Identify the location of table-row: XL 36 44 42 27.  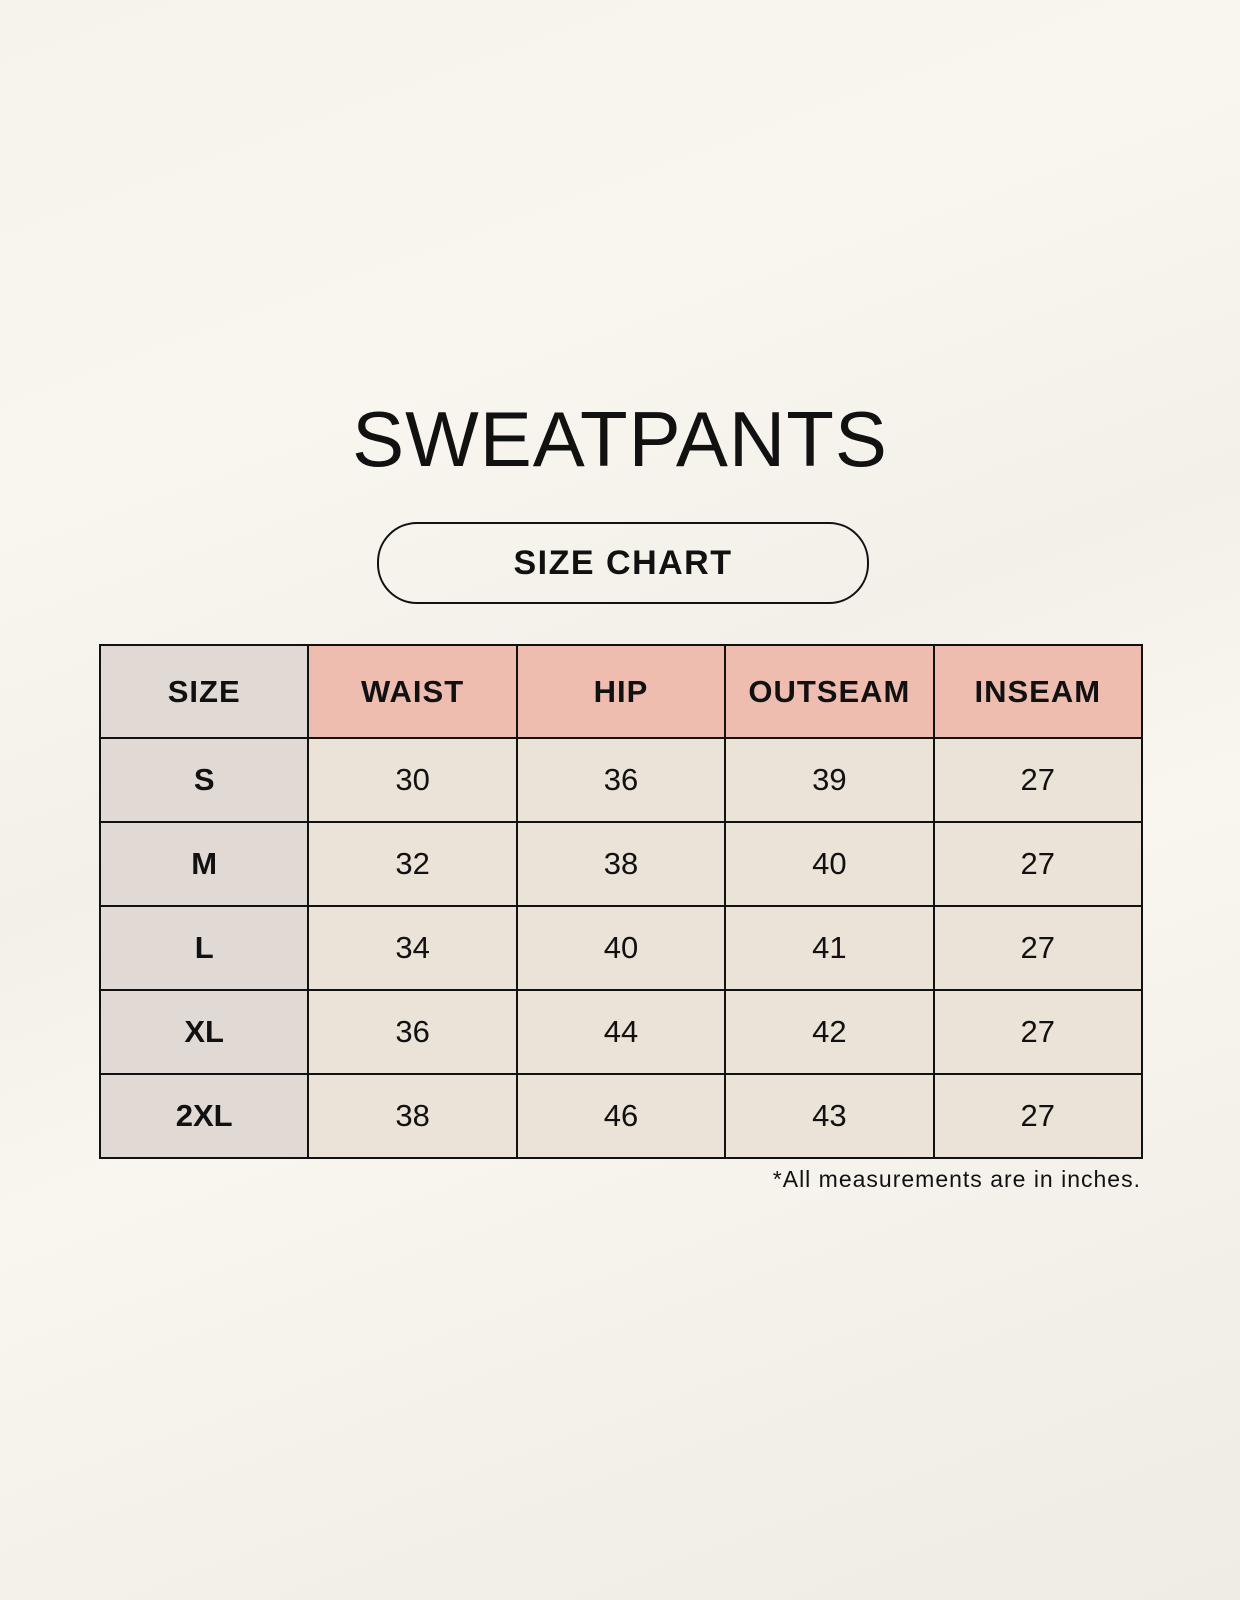
(621, 1032).